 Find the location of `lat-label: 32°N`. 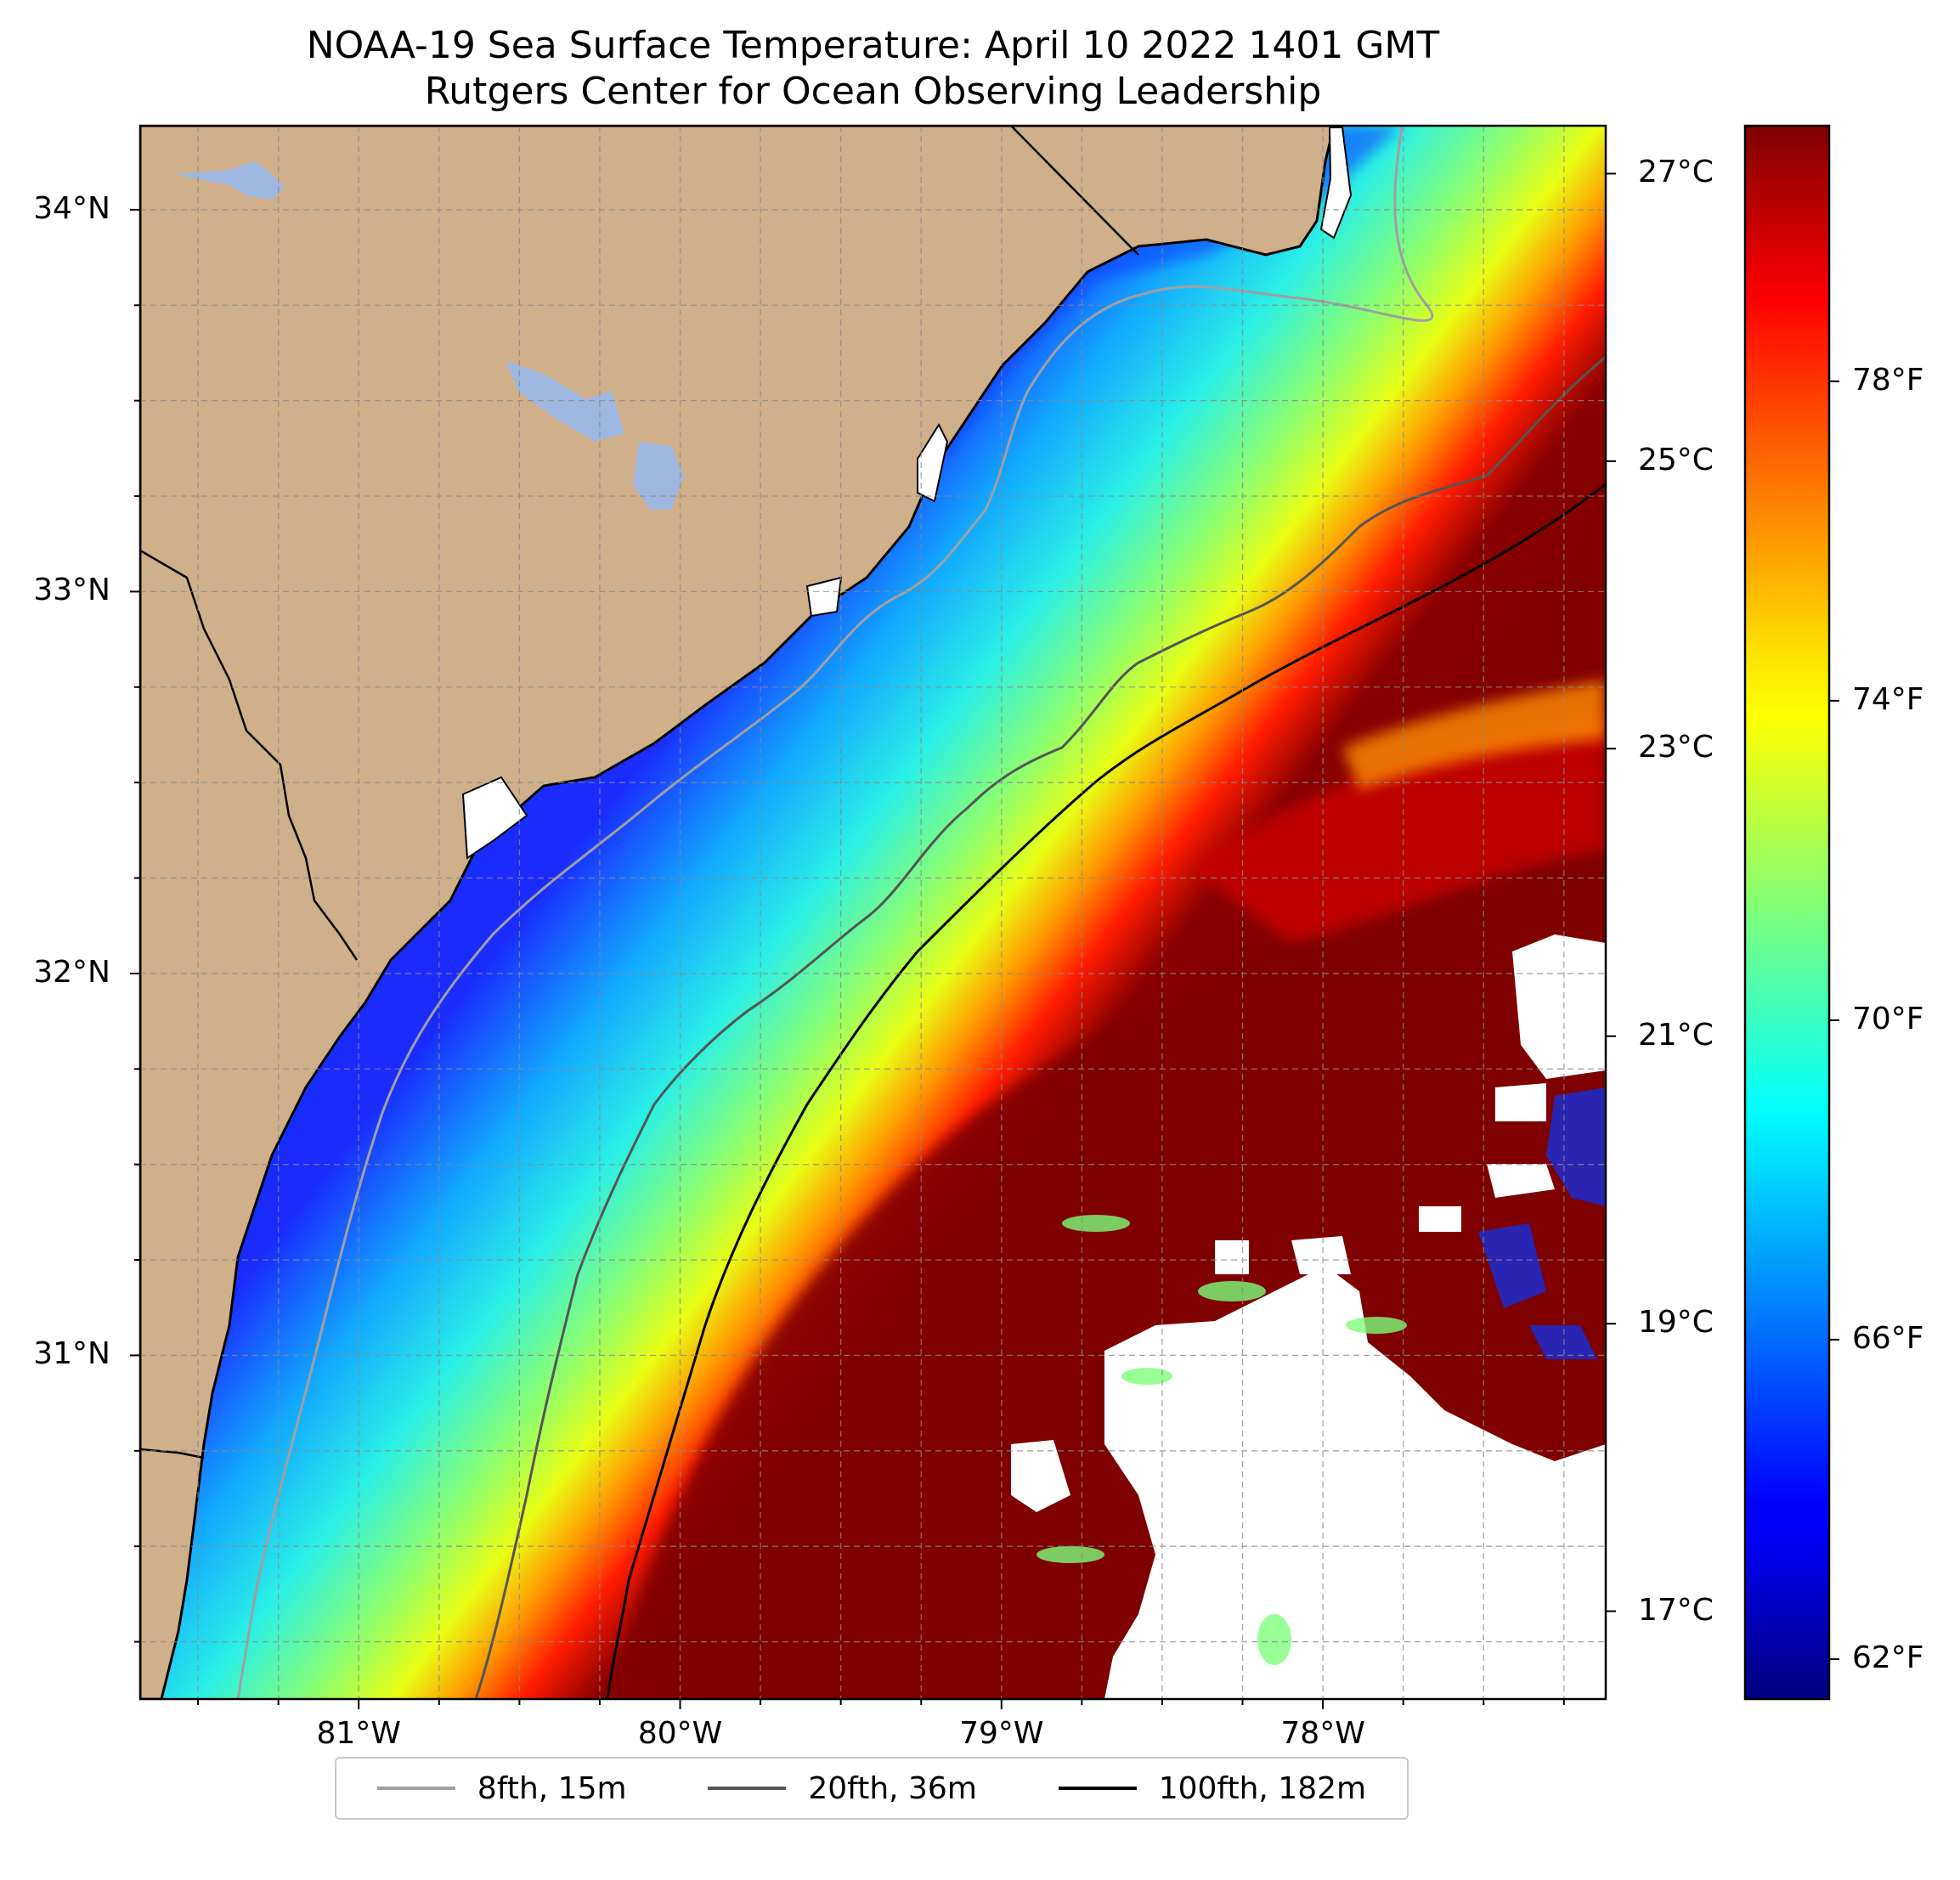

lat-label: 32°N is located at coordinates (71, 972).